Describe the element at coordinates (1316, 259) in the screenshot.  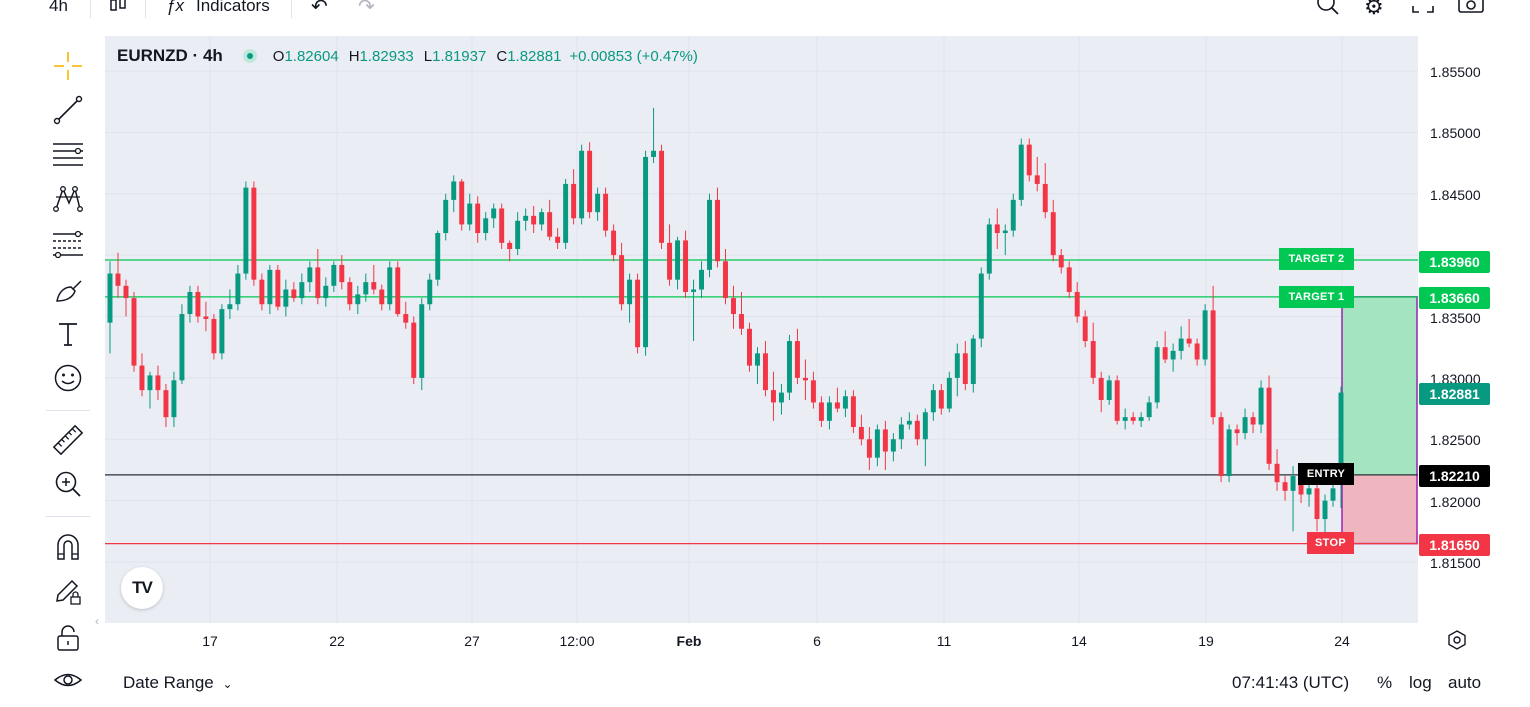
I see `target2-chart-label: TARGET 2` at that location.